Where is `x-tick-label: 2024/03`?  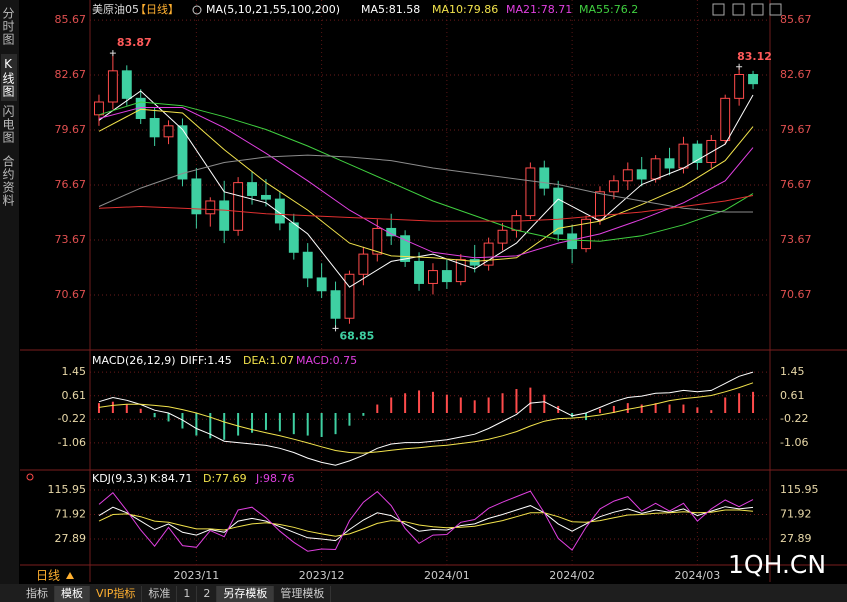
x-tick-label: 2024/03 is located at coordinates (698, 575).